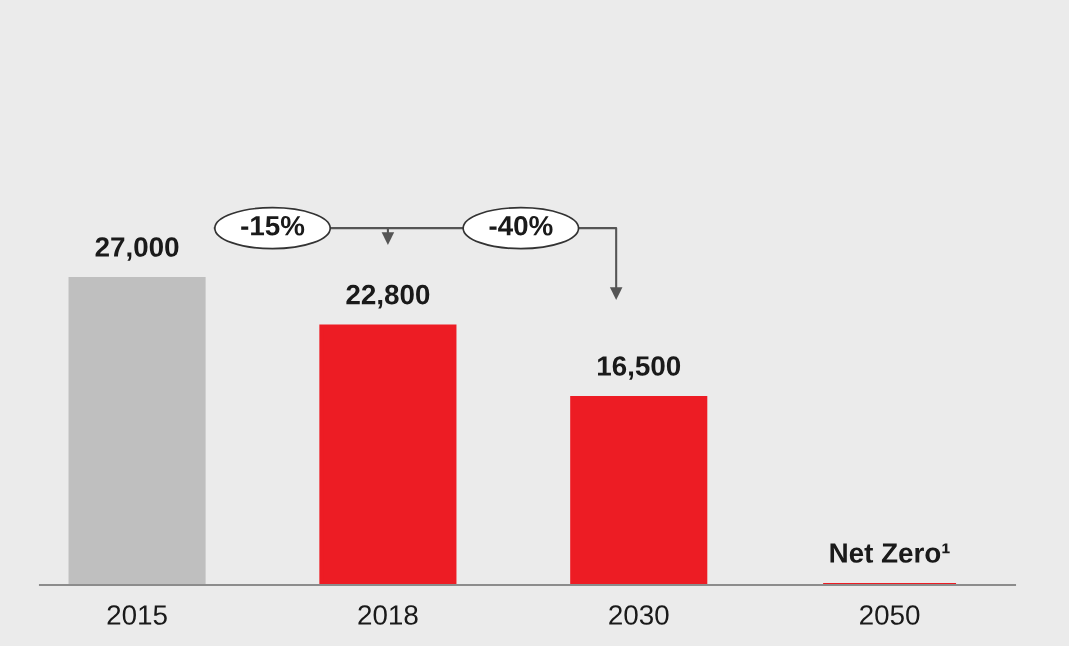 The height and width of the screenshot is (646, 1069). What do you see at coordinates (639, 368) in the screenshot?
I see `data-label: 16,500` at bounding box center [639, 368].